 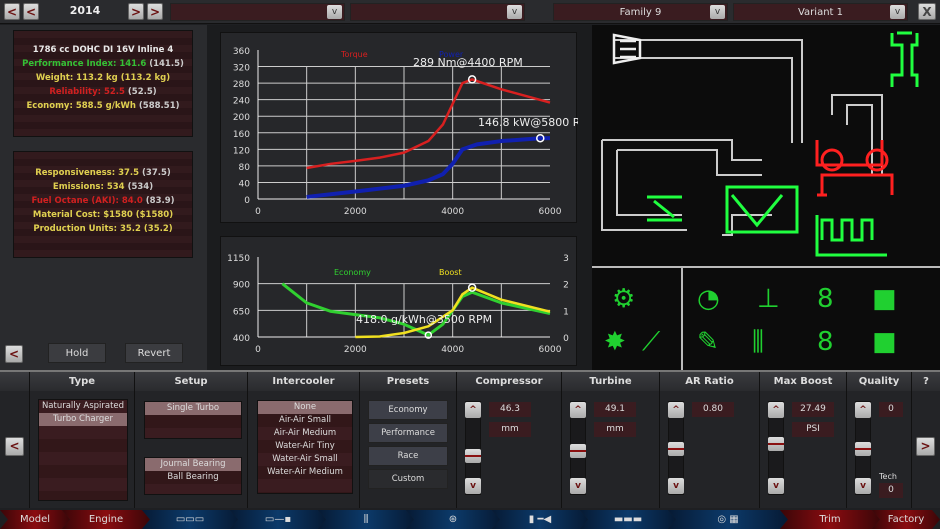 What do you see at coordinates (158, 229) in the screenshot?
I see `production-units-prev: (35.2)` at bounding box center [158, 229].